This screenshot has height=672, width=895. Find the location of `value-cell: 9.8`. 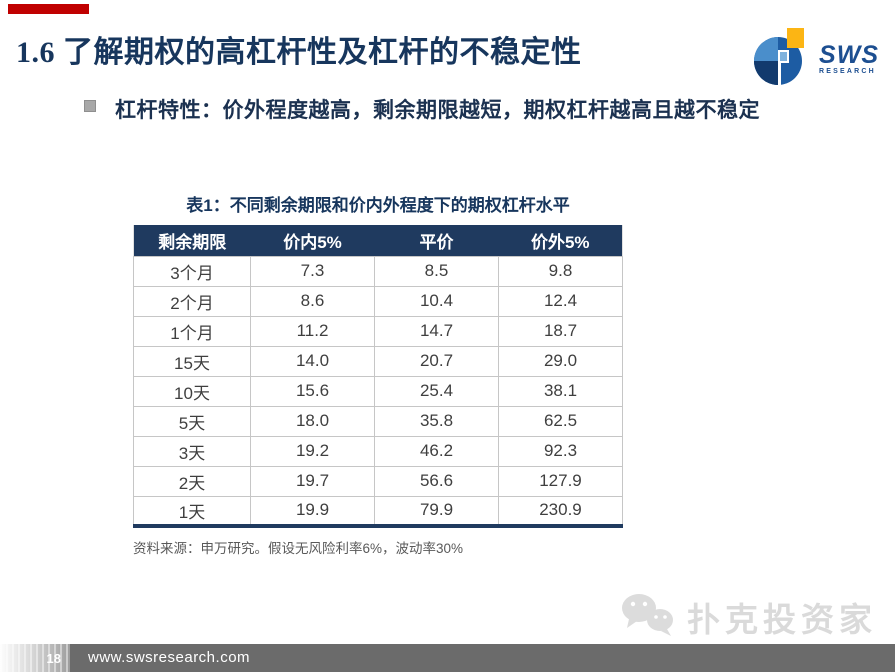

value-cell: 9.8 is located at coordinates (560, 271).